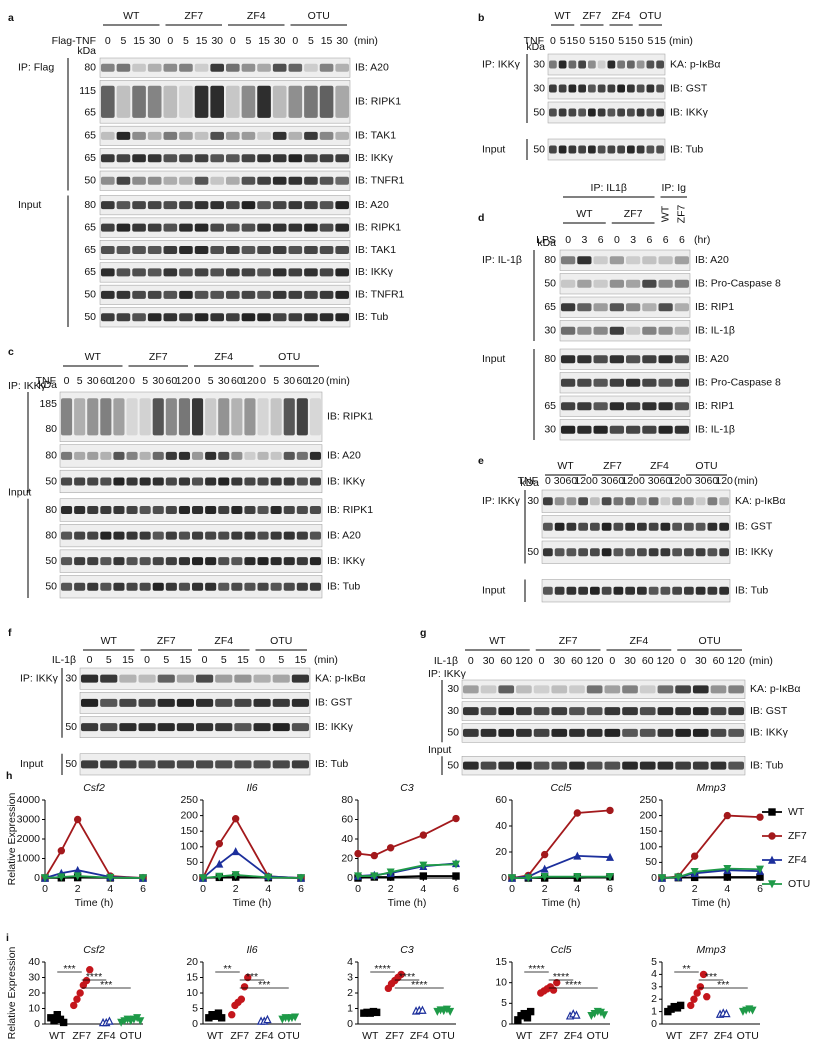  What do you see at coordinates (380, 181) in the screenshot?
I see `ib-label: IB: TNFR1` at bounding box center [380, 181].